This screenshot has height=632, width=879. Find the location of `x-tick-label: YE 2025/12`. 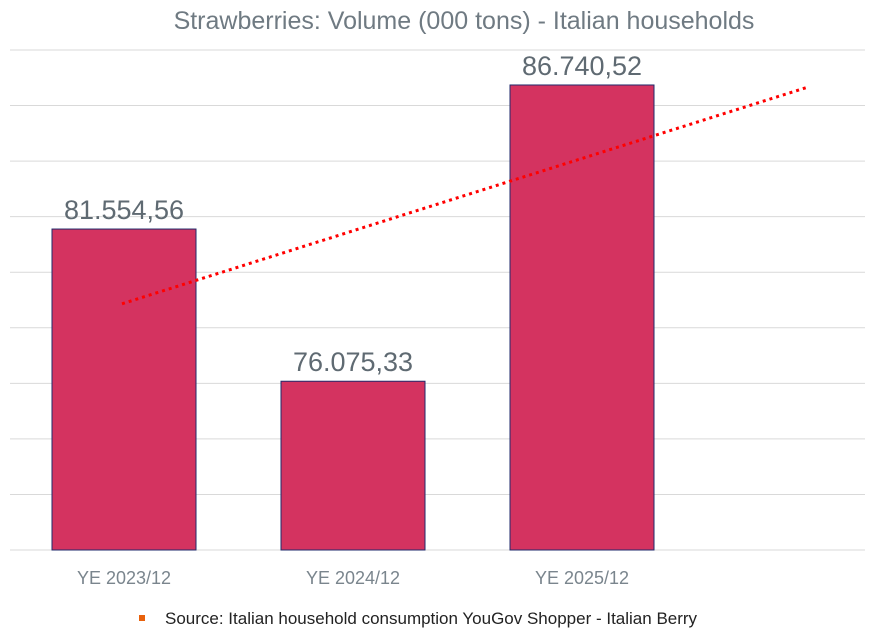

x-tick-label: YE 2025/12 is located at coordinates (582, 578).